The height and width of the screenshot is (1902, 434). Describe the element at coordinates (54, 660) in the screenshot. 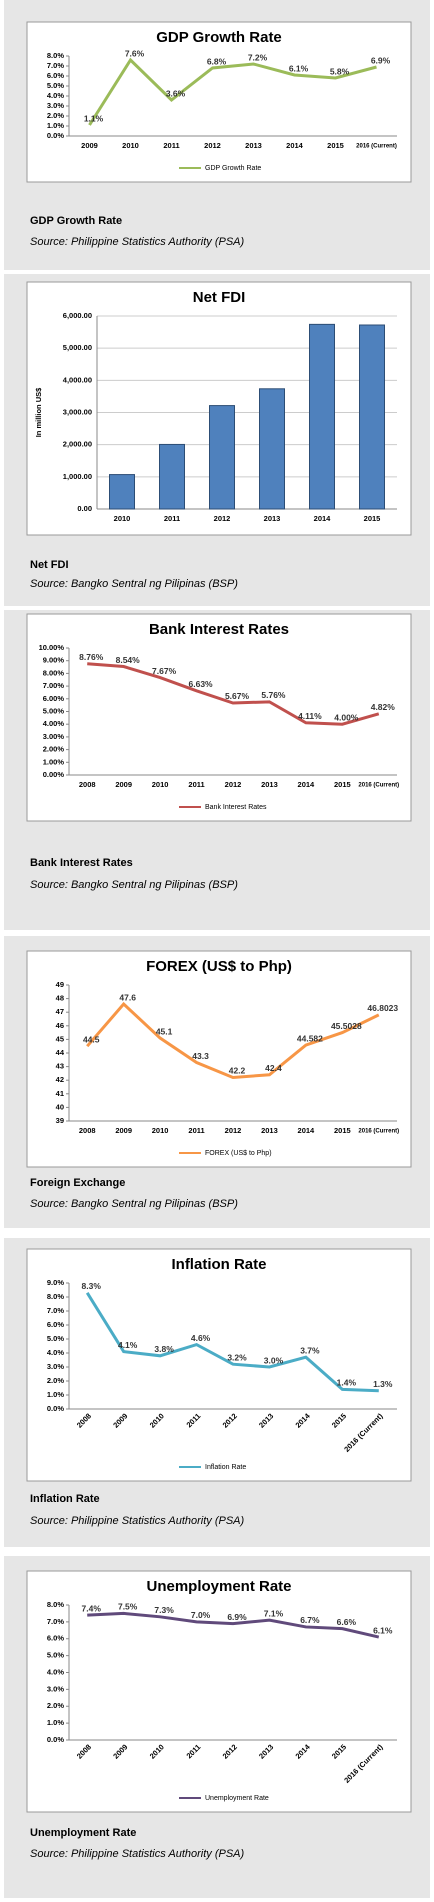

I see `y-tick-label: 9.00%` at that location.